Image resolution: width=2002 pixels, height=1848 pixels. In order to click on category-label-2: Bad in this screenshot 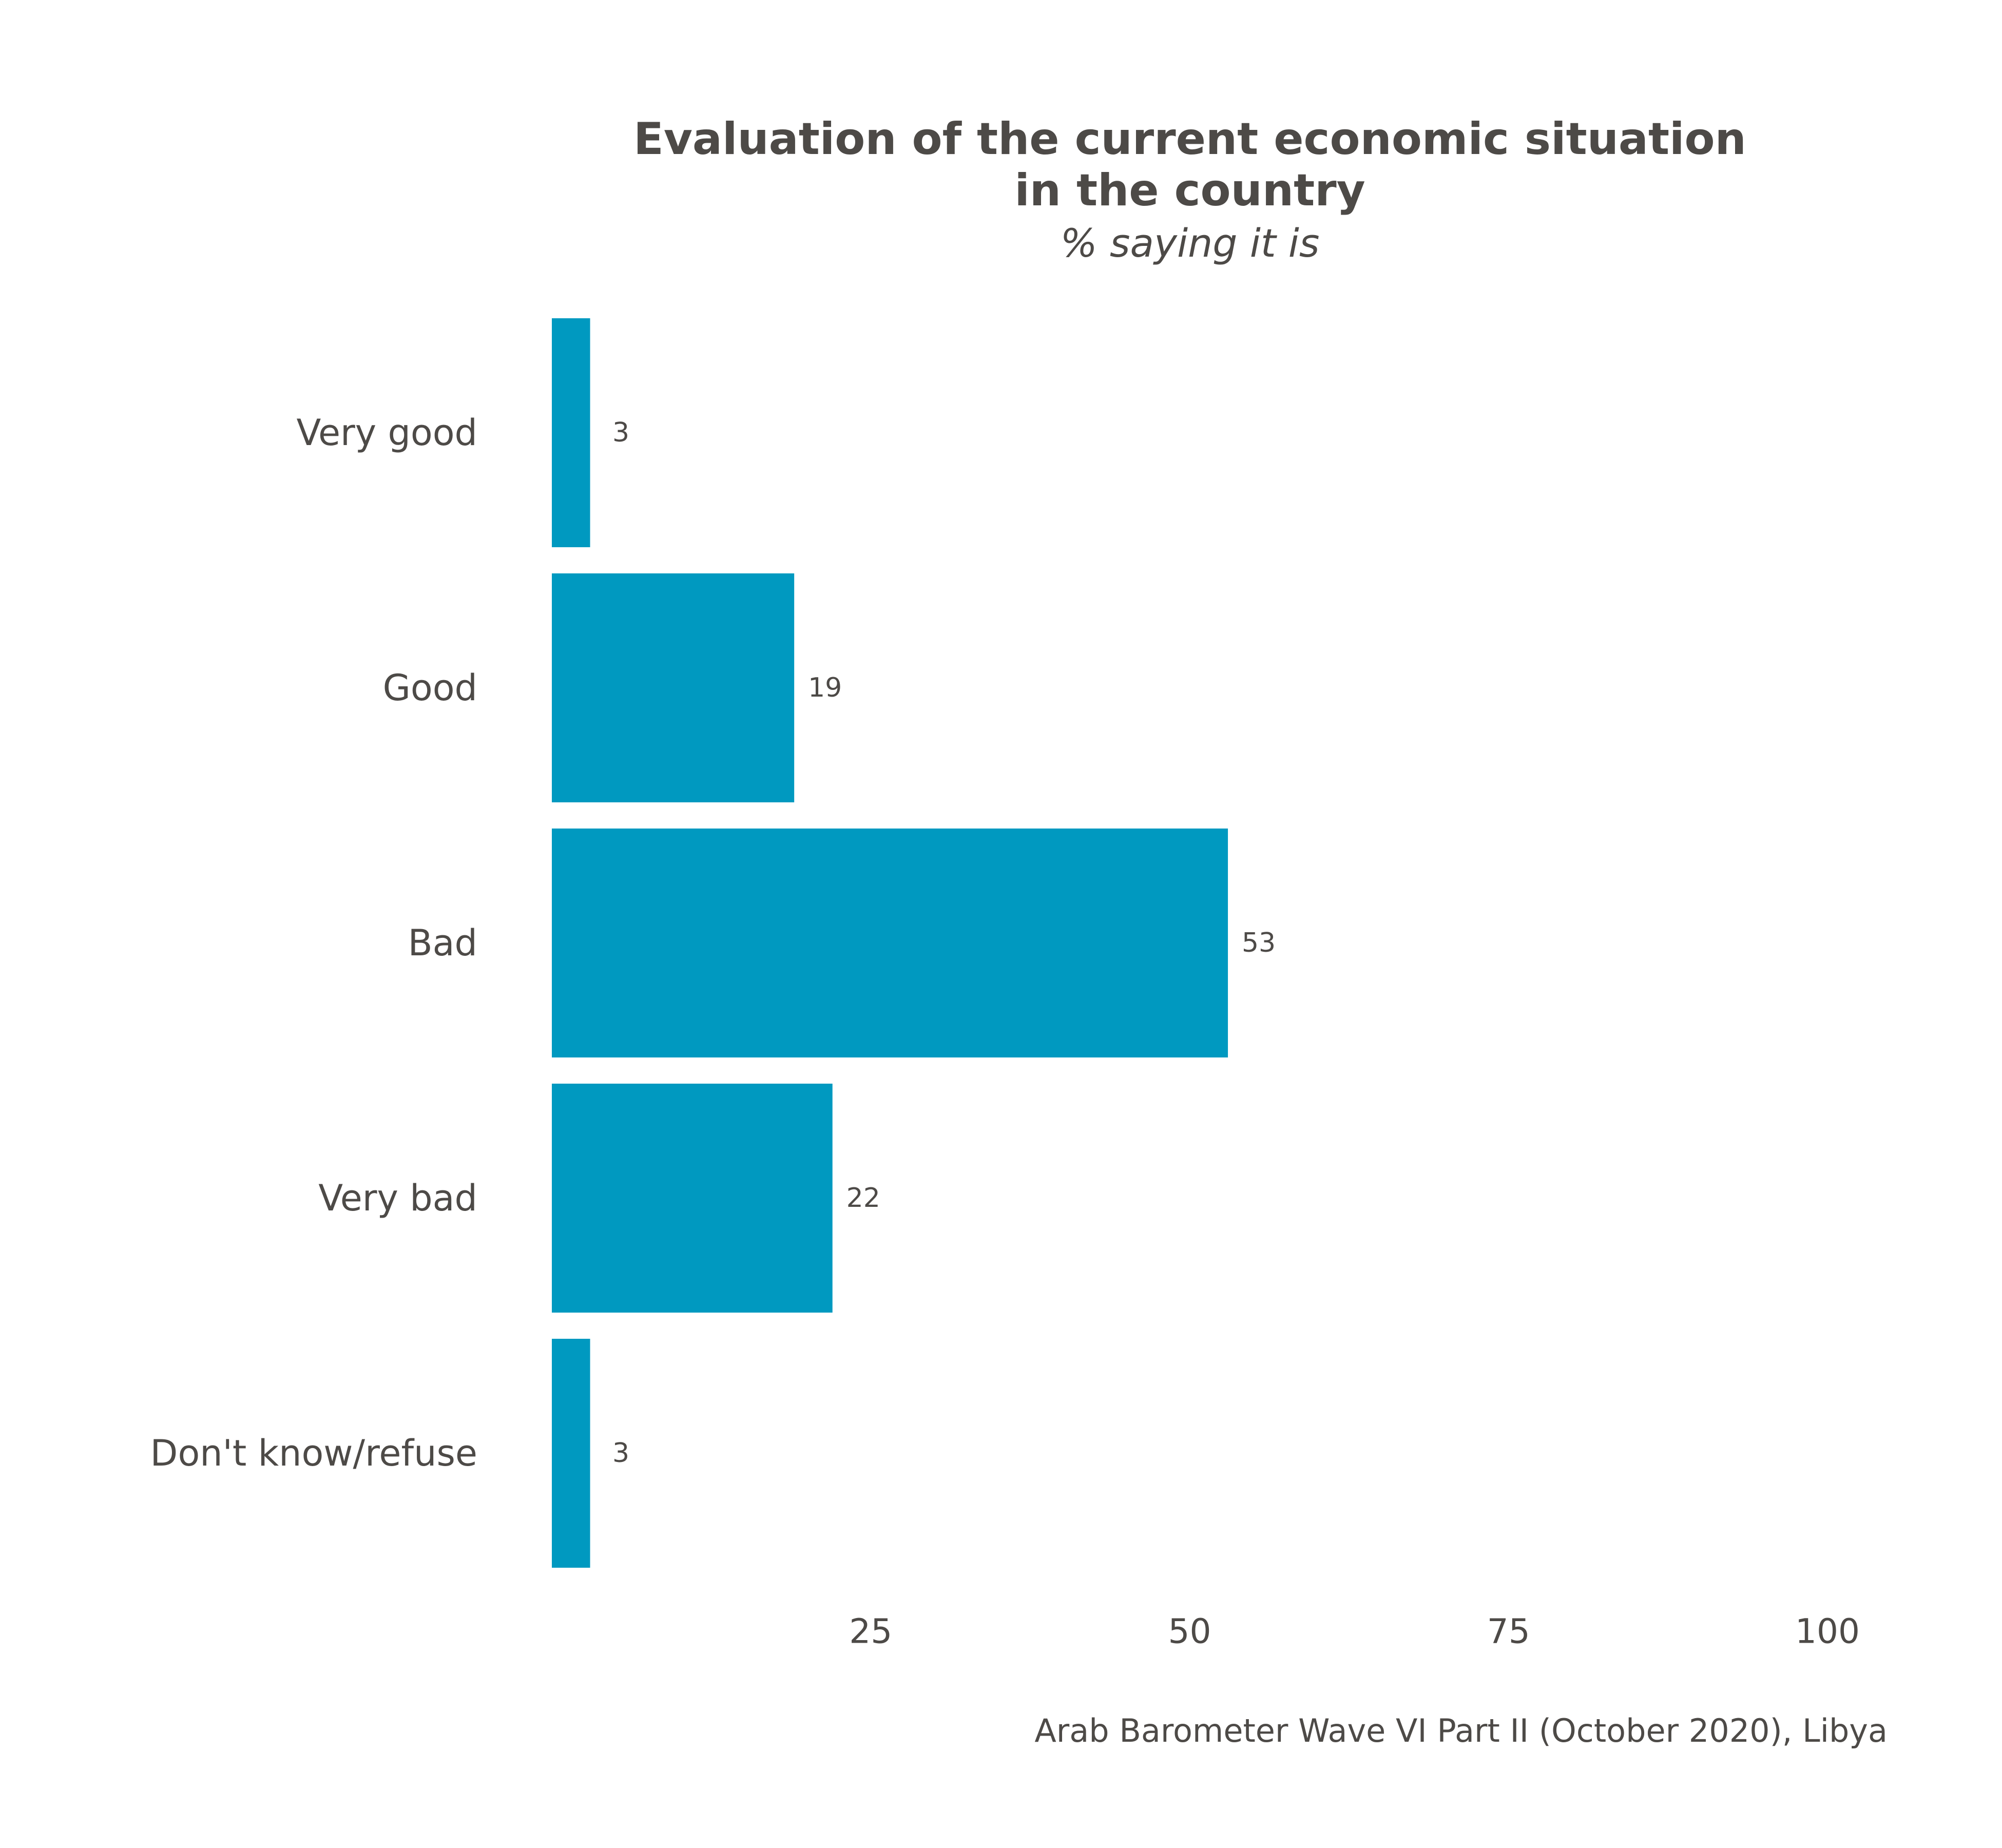, I will do `click(442, 943)`.